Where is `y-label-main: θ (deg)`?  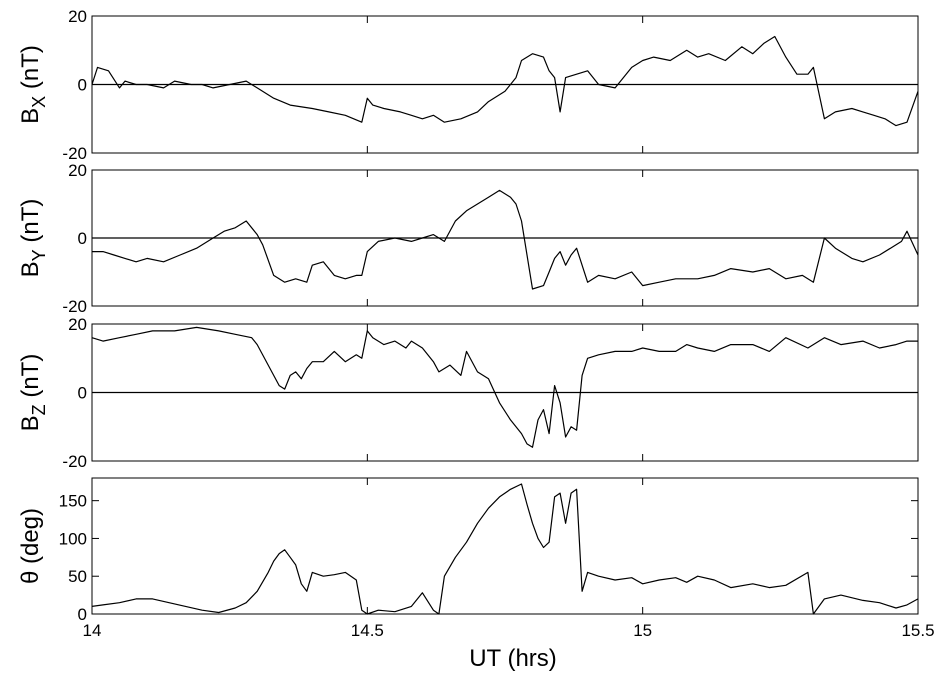
y-label-main: θ (deg) is located at coordinates (30, 546).